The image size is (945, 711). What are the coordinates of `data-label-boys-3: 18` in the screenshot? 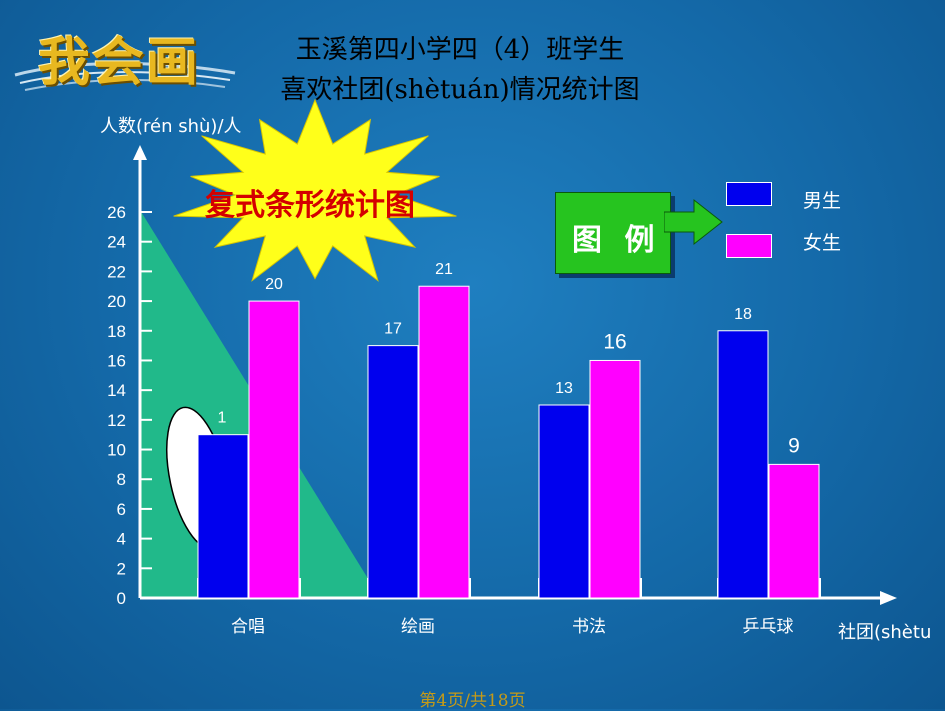 It's located at (743, 314).